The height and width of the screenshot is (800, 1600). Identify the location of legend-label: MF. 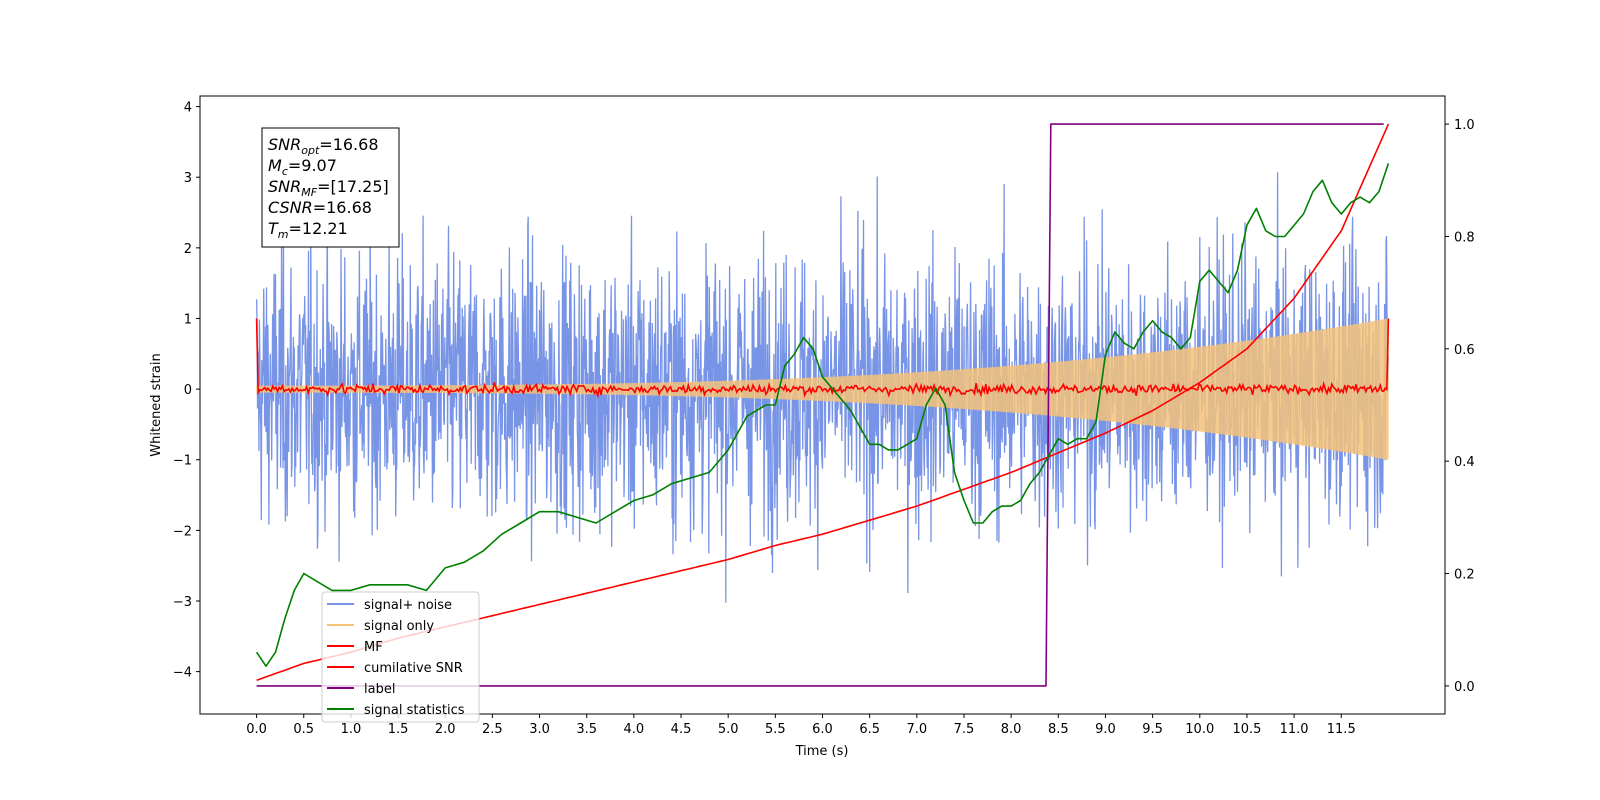
(373, 647).